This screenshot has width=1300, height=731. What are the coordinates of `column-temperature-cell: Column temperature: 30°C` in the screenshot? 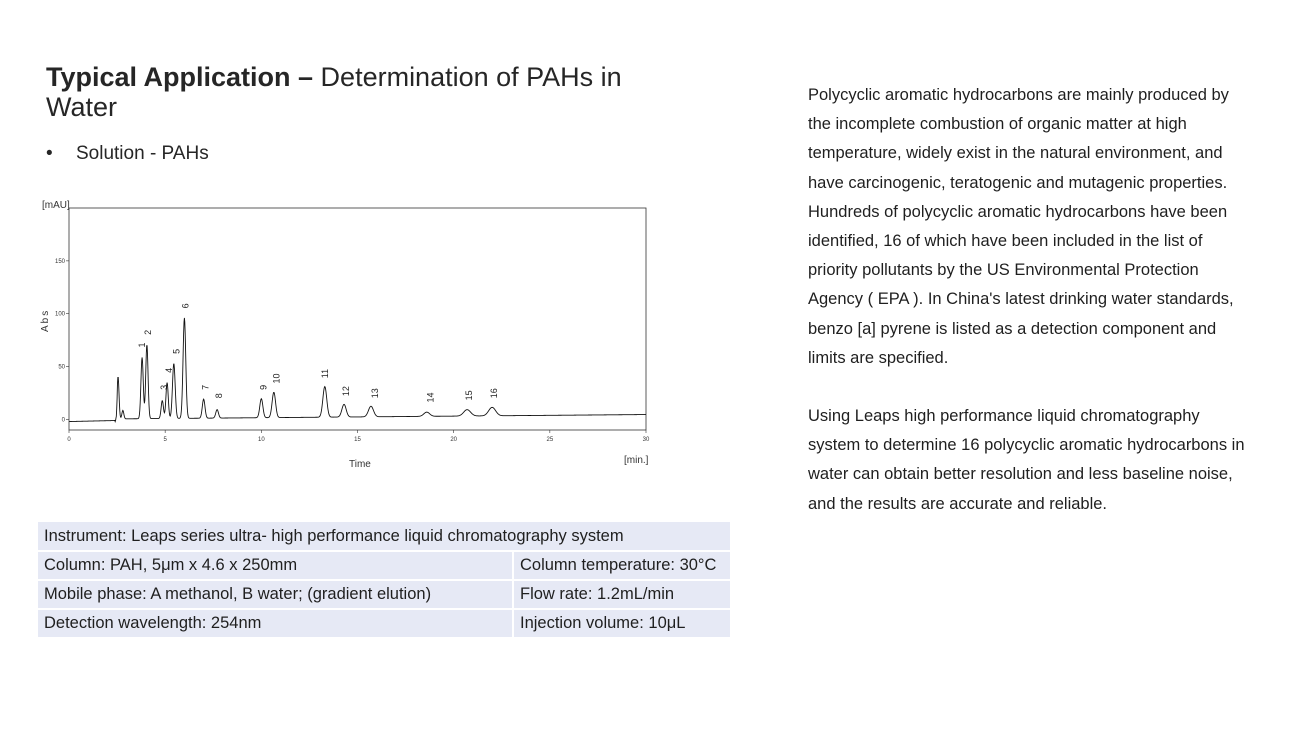 It's located at (622, 565).